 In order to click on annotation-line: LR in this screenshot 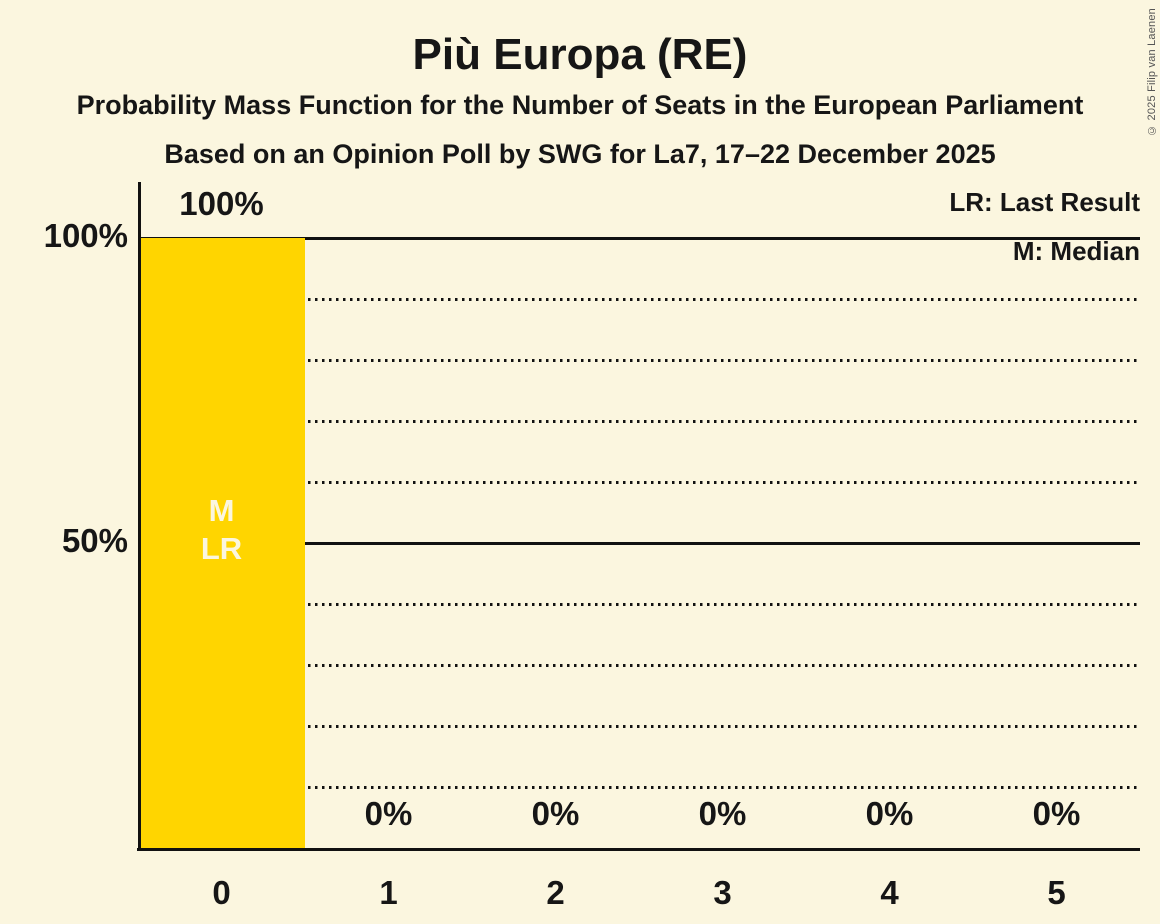, I will do `click(221, 548)`.